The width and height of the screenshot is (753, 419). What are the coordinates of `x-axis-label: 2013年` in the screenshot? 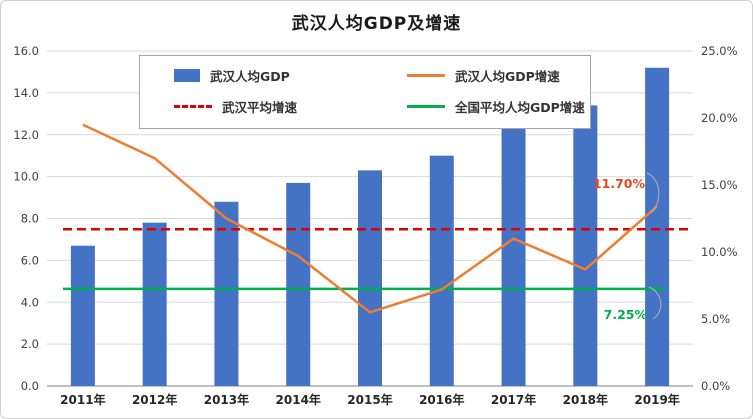 It's located at (226, 399).